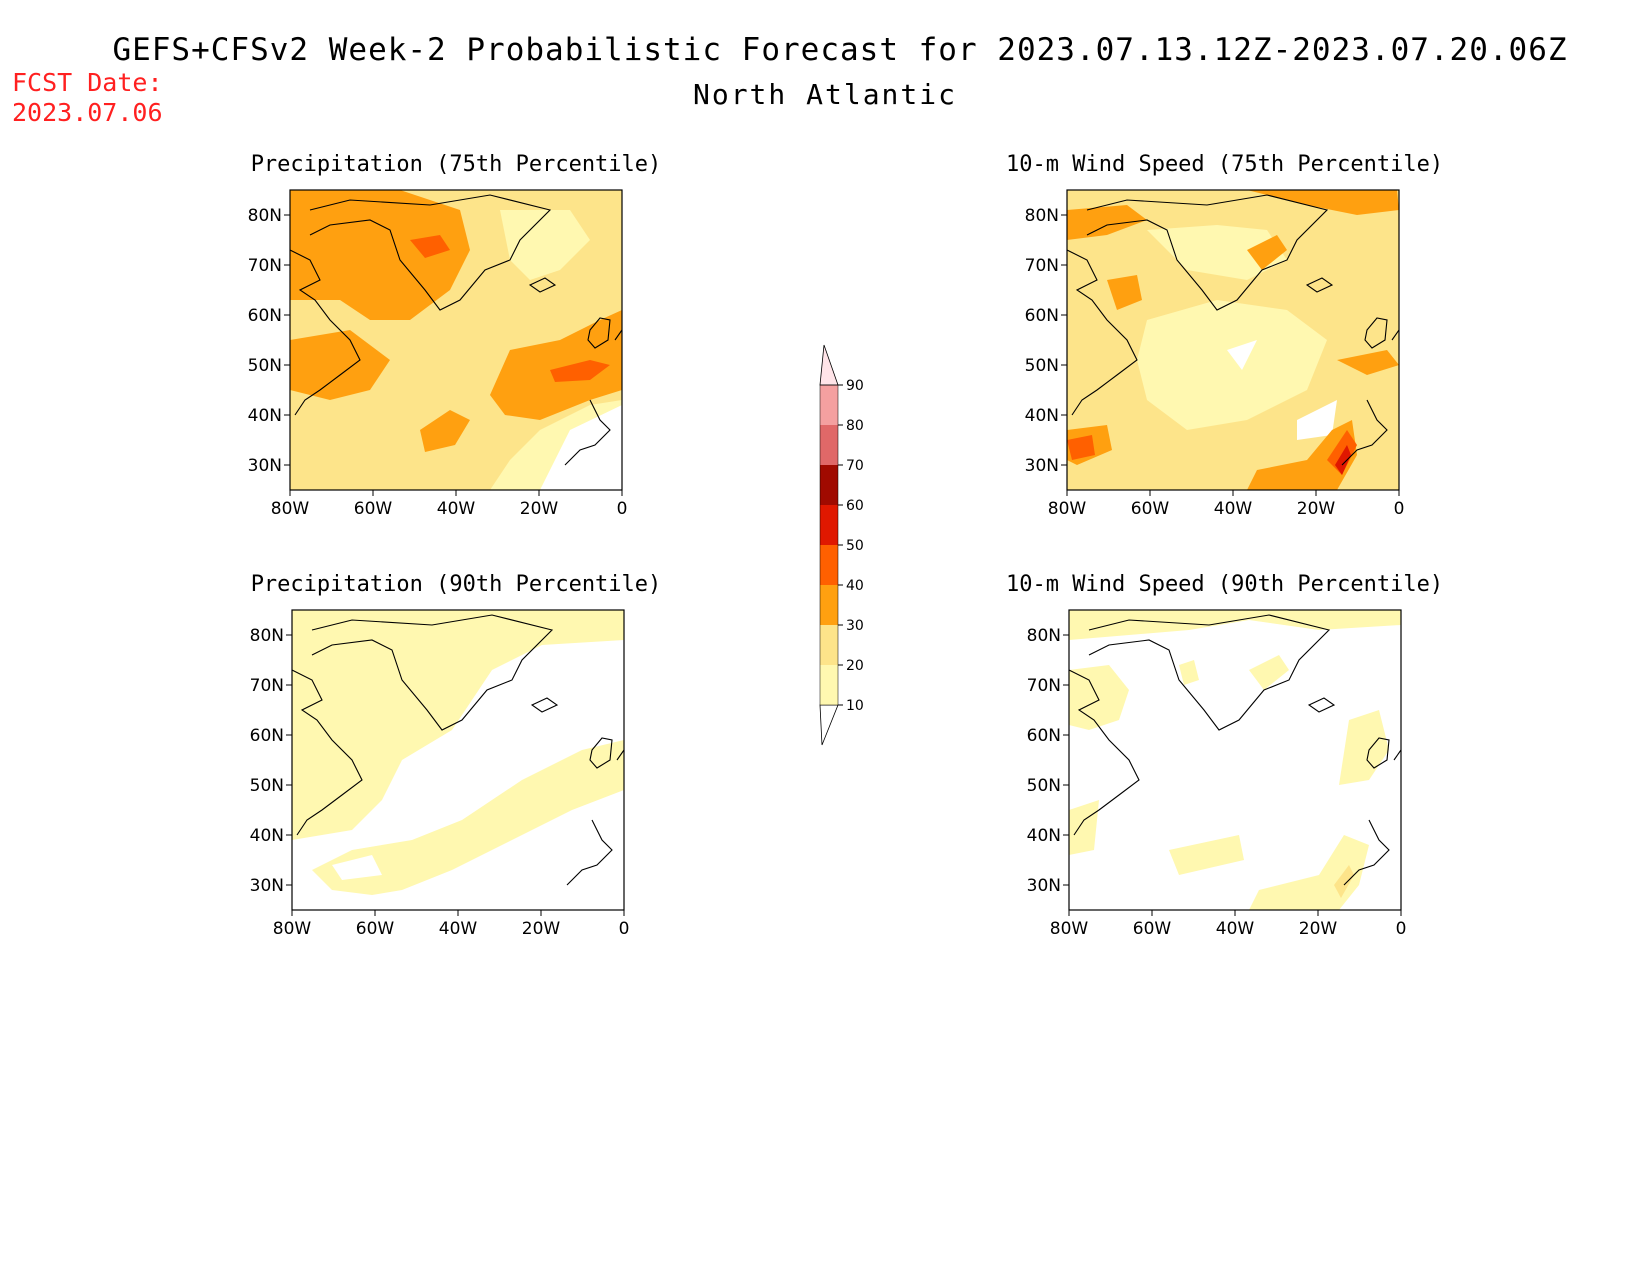 The height and width of the screenshot is (1275, 1650). Describe the element at coordinates (1225, 164) in the screenshot. I see `panel-title-wind-75: 10-m Wind Speed (75th Percentile)` at that location.